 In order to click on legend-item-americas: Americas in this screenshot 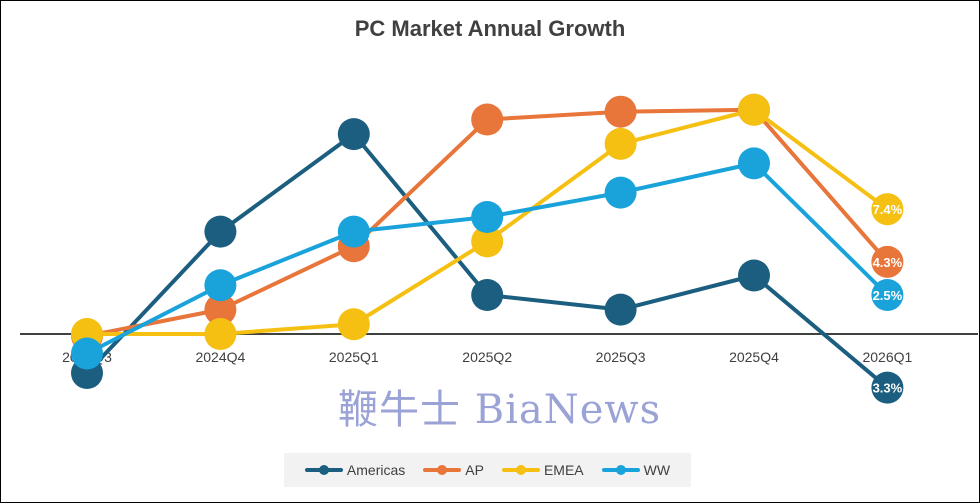, I will do `click(355, 470)`.